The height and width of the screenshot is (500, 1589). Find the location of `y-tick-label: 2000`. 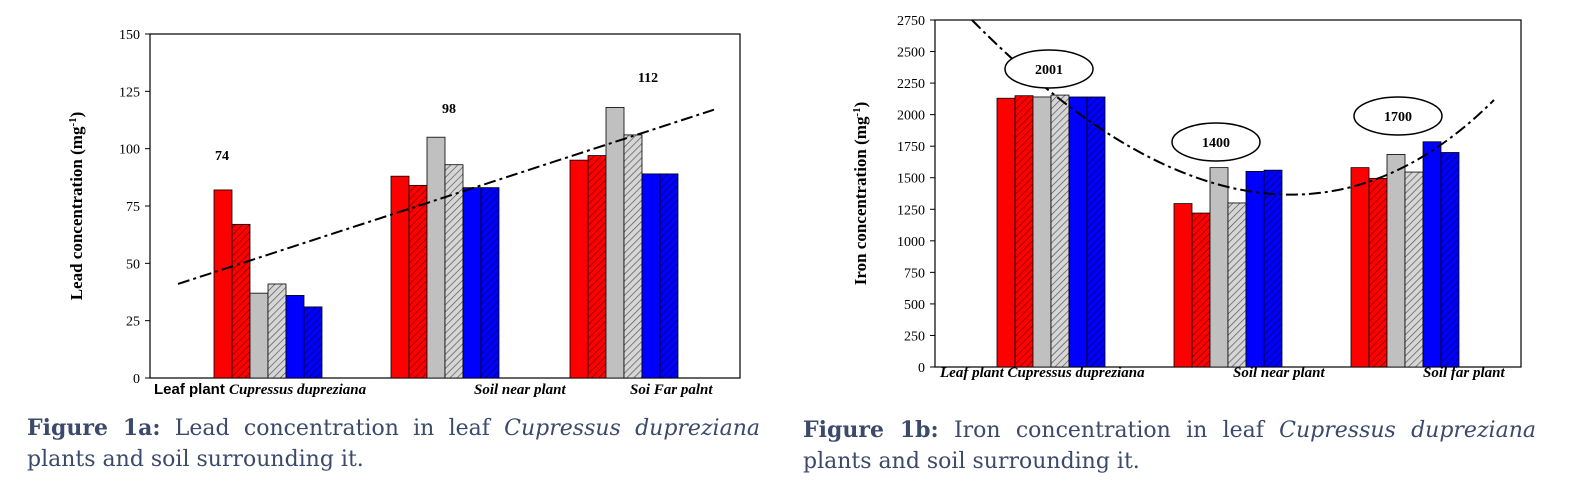

y-tick-label: 2000 is located at coordinates (911, 116).